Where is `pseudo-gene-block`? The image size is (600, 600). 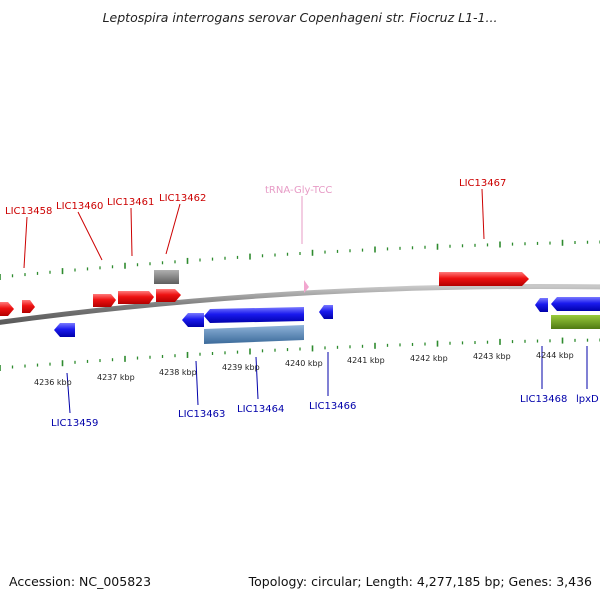 pseudo-gene-block is located at coordinates (166, 277).